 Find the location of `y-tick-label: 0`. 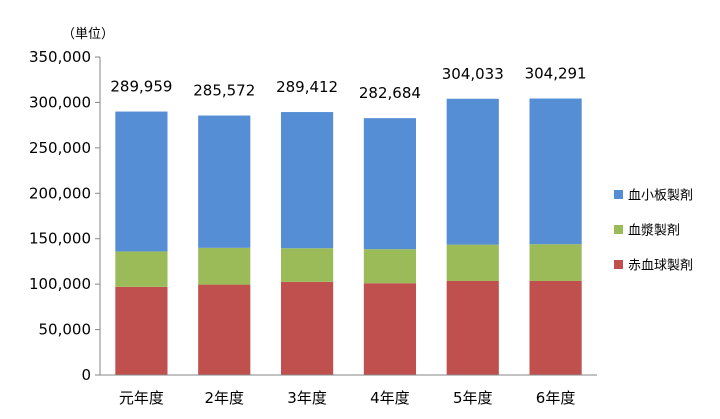

y-tick-label: 0 is located at coordinates (86, 375).